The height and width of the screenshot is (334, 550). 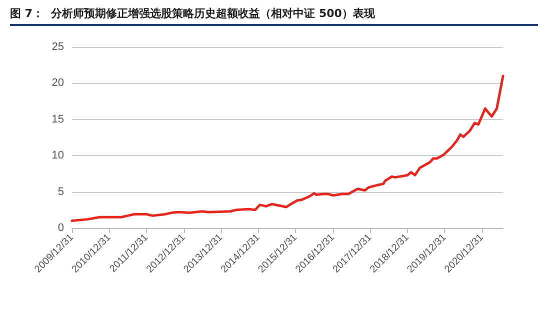 What do you see at coordinates (61, 228) in the screenshot?
I see `y-tick-label: 0` at bounding box center [61, 228].